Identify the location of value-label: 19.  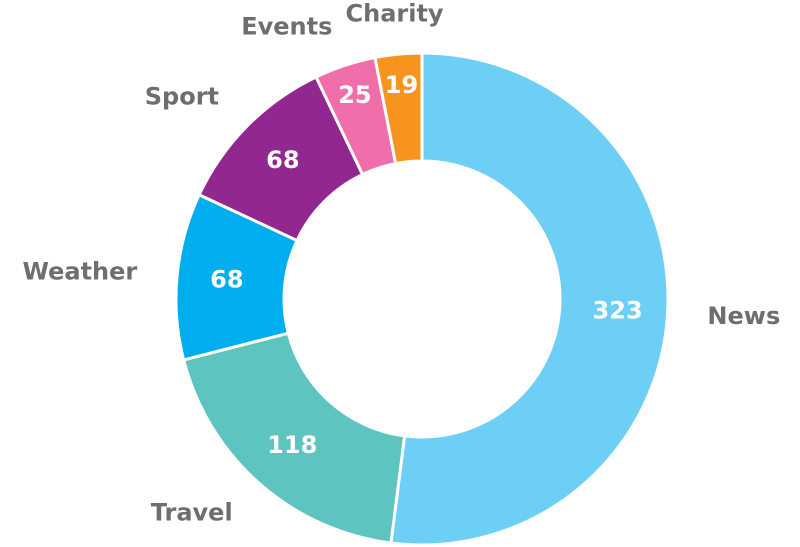
(401, 85).